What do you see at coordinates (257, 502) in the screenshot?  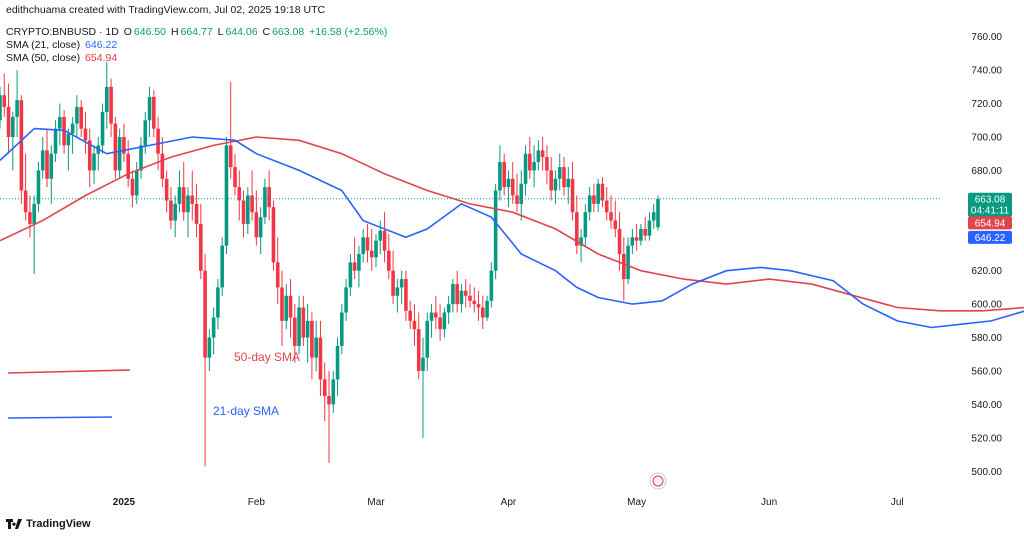 I see `x-tick-label: Feb` at bounding box center [257, 502].